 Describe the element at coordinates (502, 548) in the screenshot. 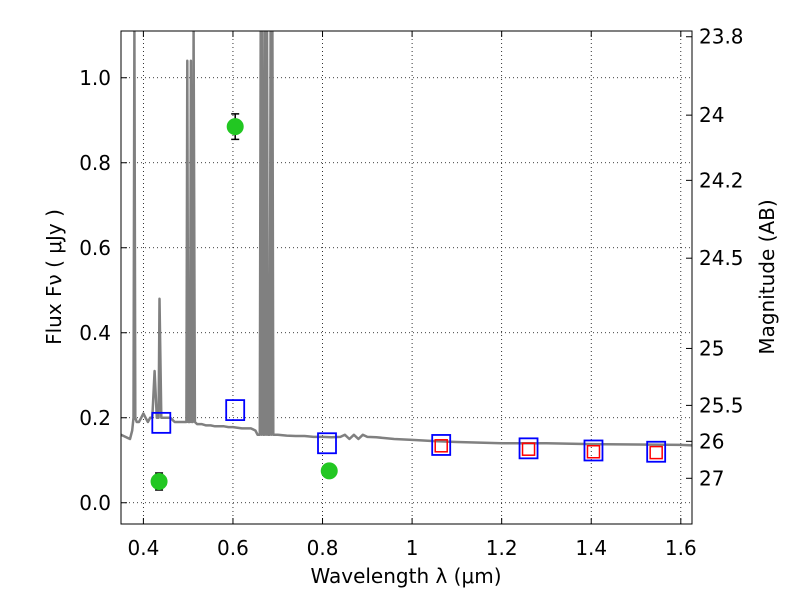

I see `x-tick-label: 1.2` at that location.